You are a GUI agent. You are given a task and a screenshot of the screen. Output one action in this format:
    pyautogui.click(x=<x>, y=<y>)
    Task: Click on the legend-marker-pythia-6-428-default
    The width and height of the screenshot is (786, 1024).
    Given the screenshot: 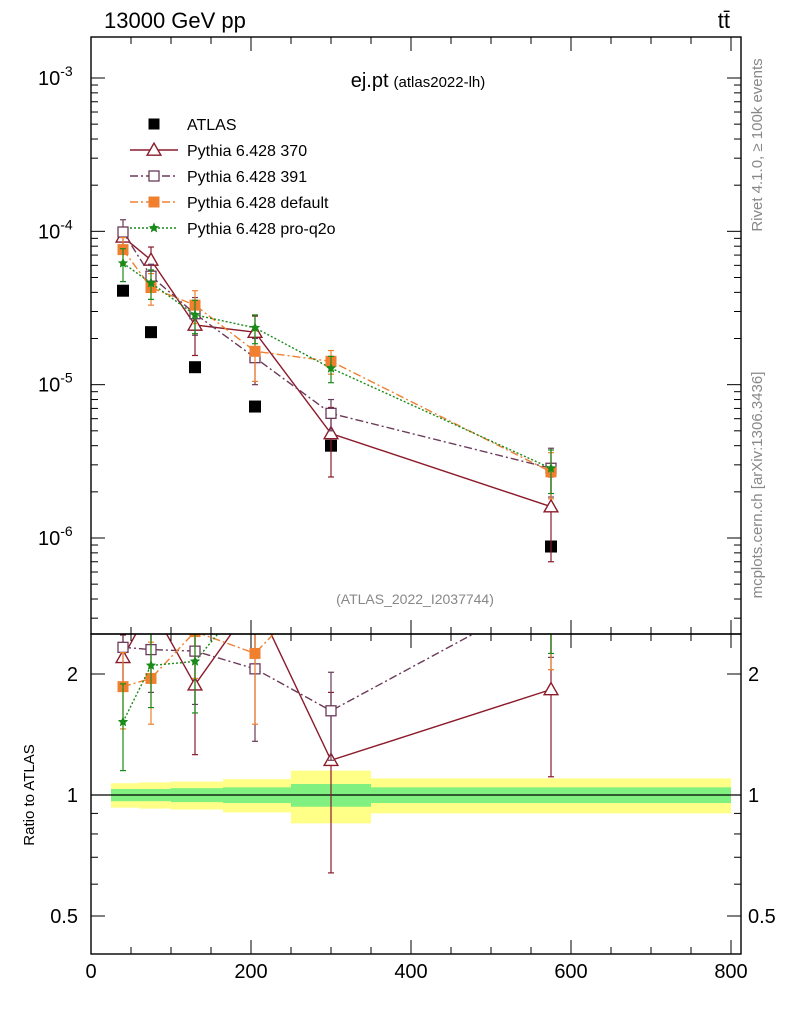 What is the action you would take?
    pyautogui.click(x=154, y=202)
    